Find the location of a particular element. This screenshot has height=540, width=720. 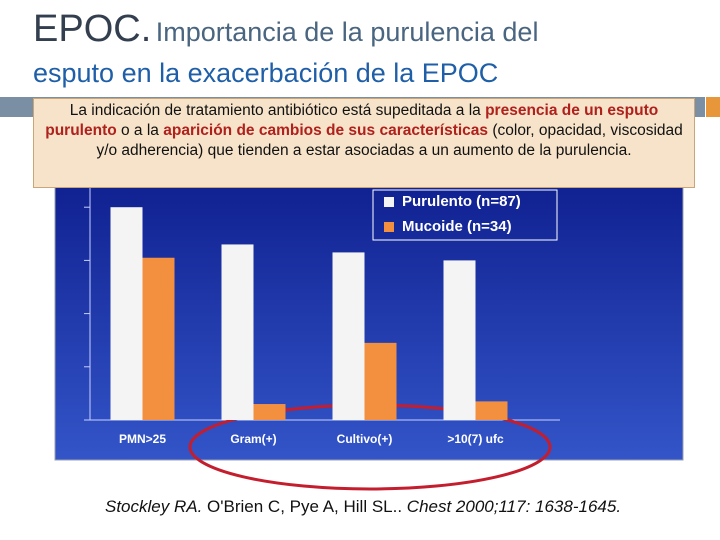

citation-authors: O'Brien C, Pye A, Hill SL.. is located at coordinates (304, 506).